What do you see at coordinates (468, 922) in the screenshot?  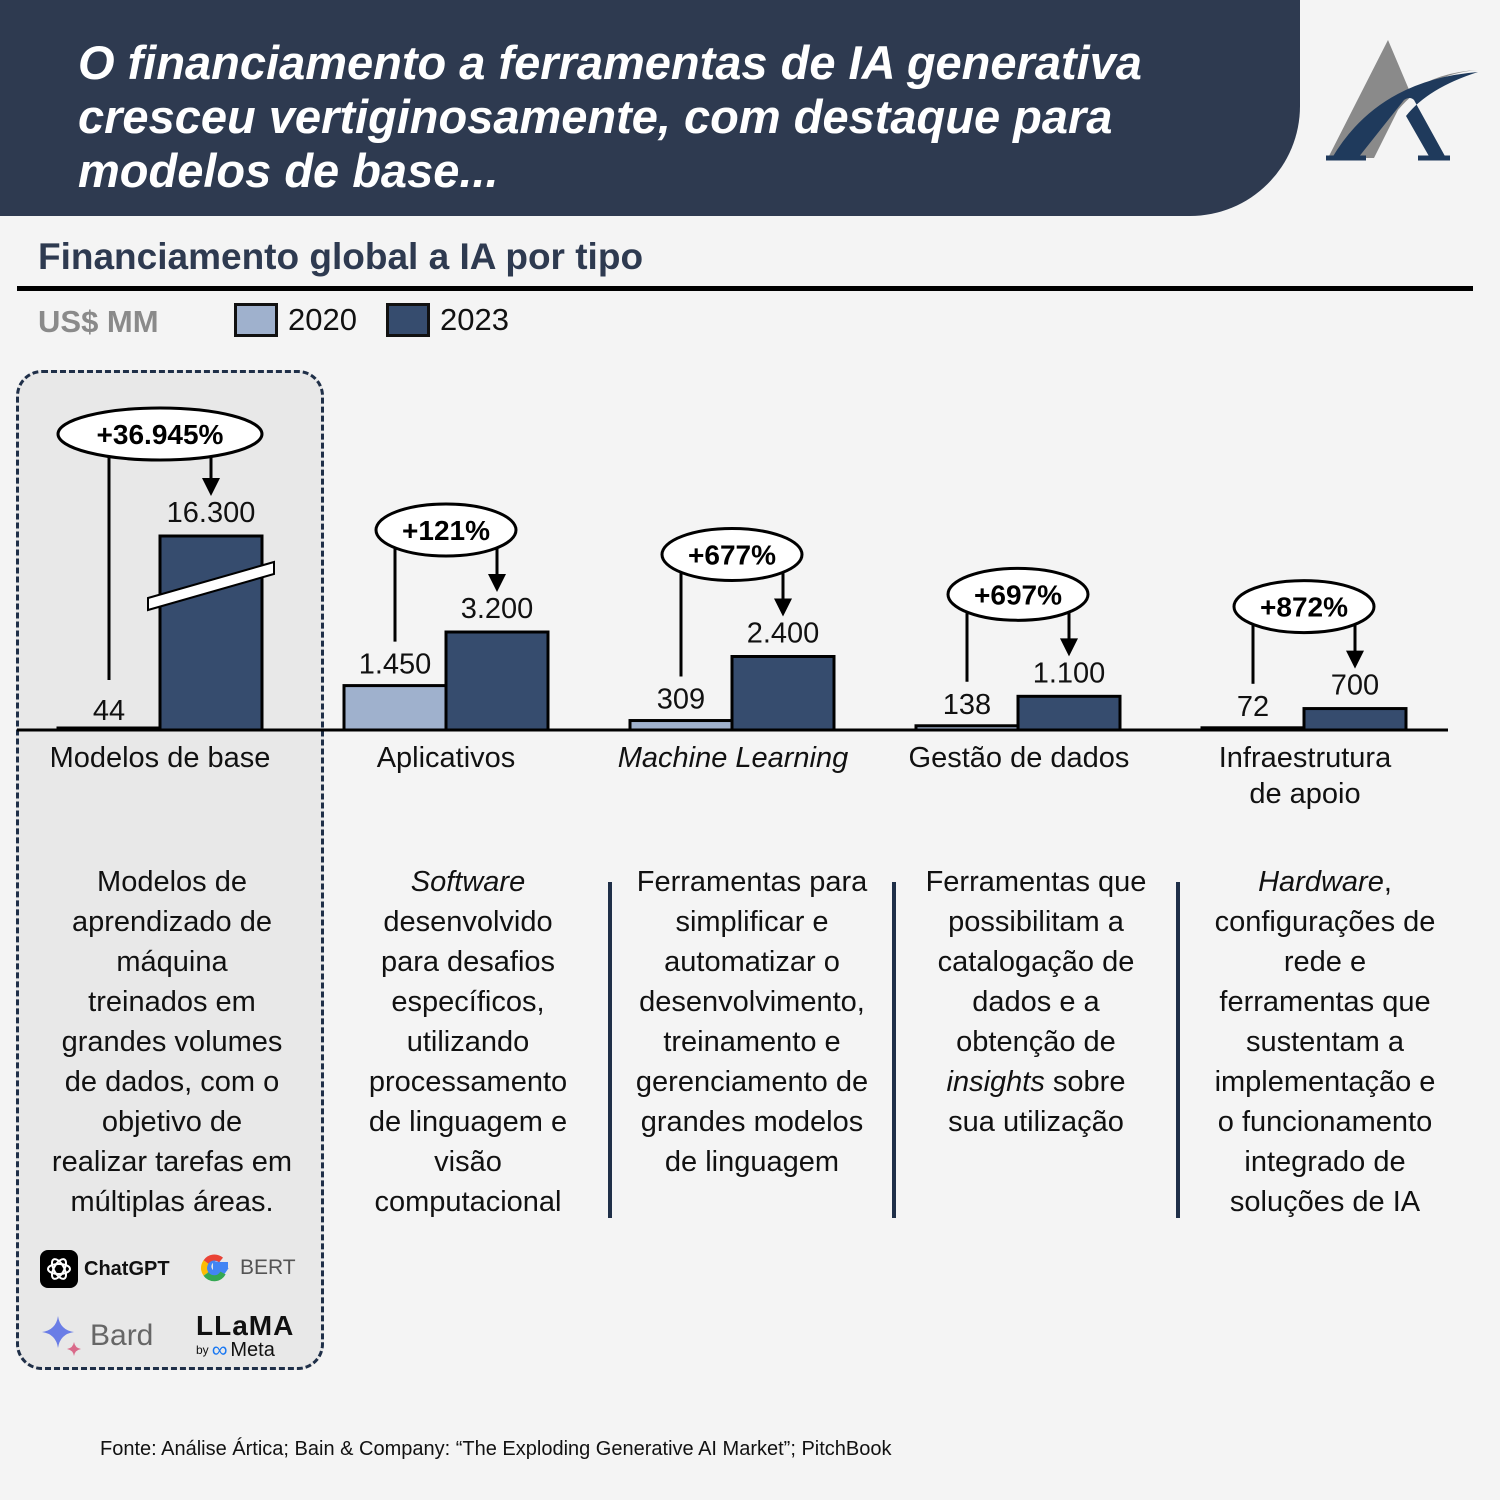 I see `description-line: desenvolvido` at bounding box center [468, 922].